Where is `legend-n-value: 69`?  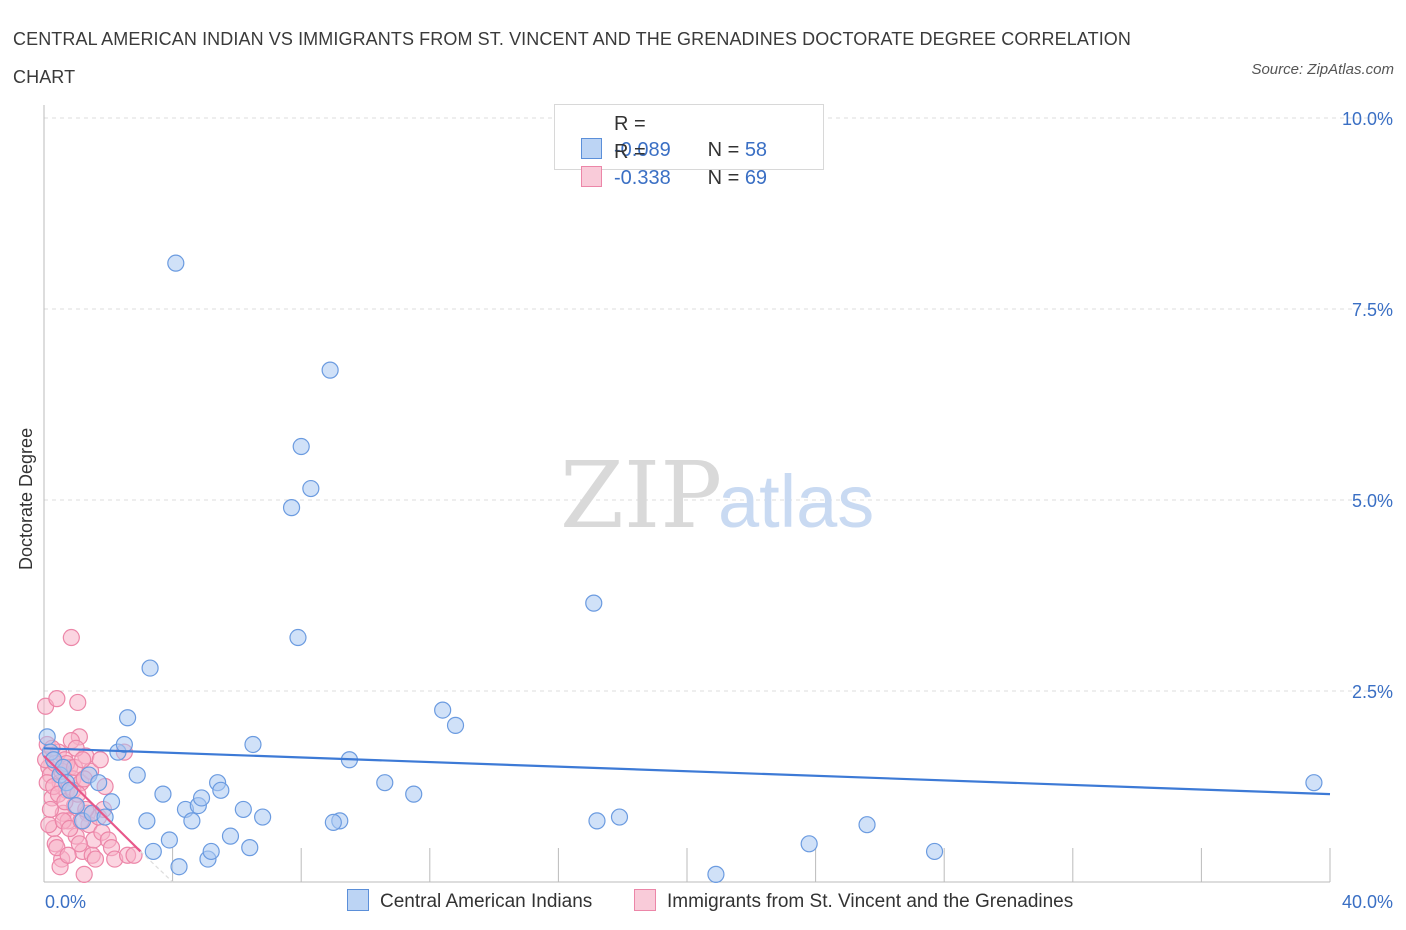
legend-n-value: 69 is located at coordinates (756, 178).